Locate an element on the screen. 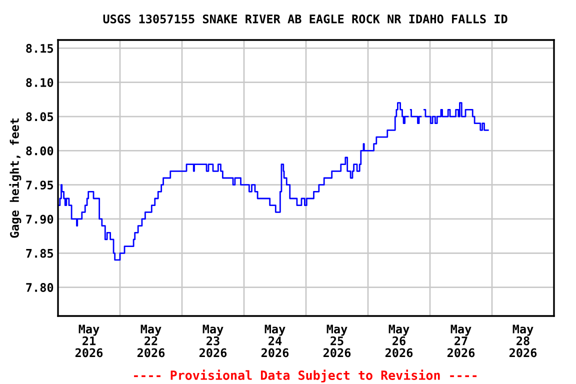  y-tick-label: 7.85 is located at coordinates (40, 253).